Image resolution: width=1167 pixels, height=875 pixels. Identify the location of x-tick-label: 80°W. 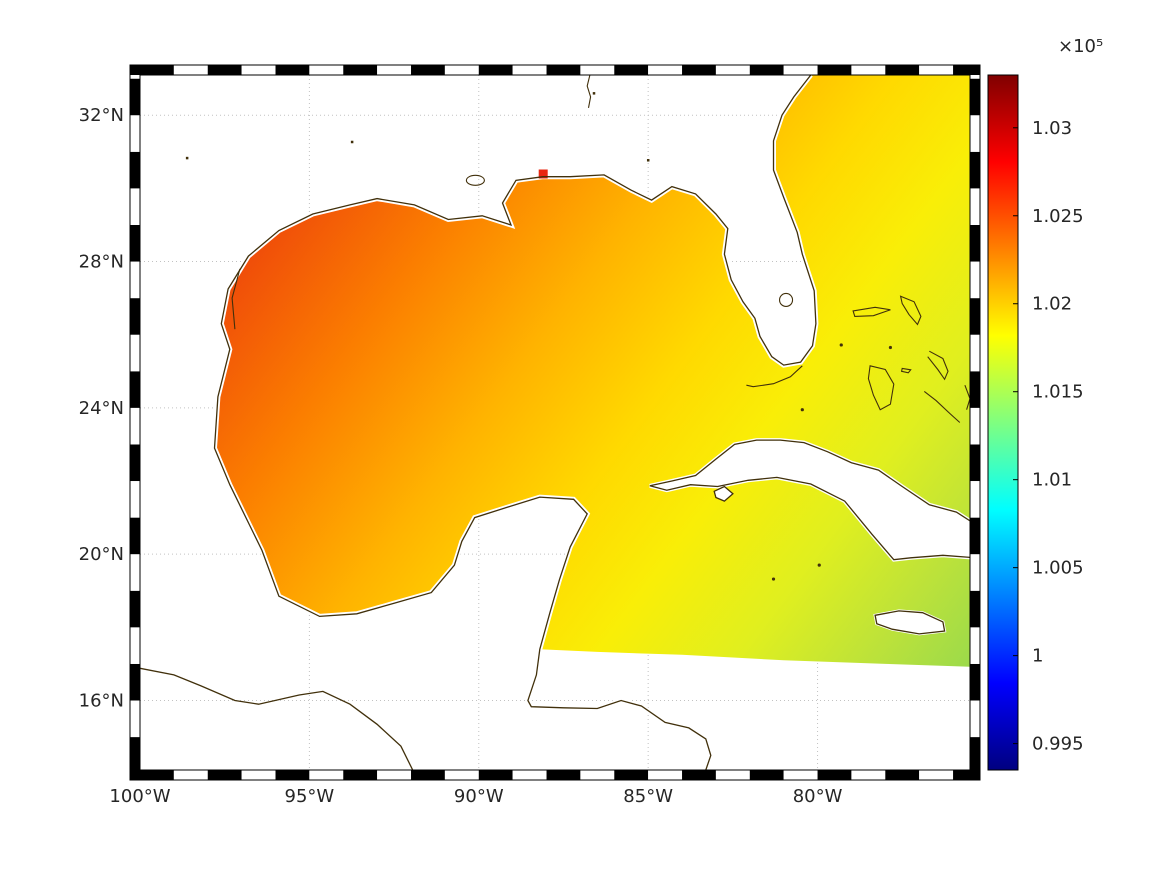
(818, 796).